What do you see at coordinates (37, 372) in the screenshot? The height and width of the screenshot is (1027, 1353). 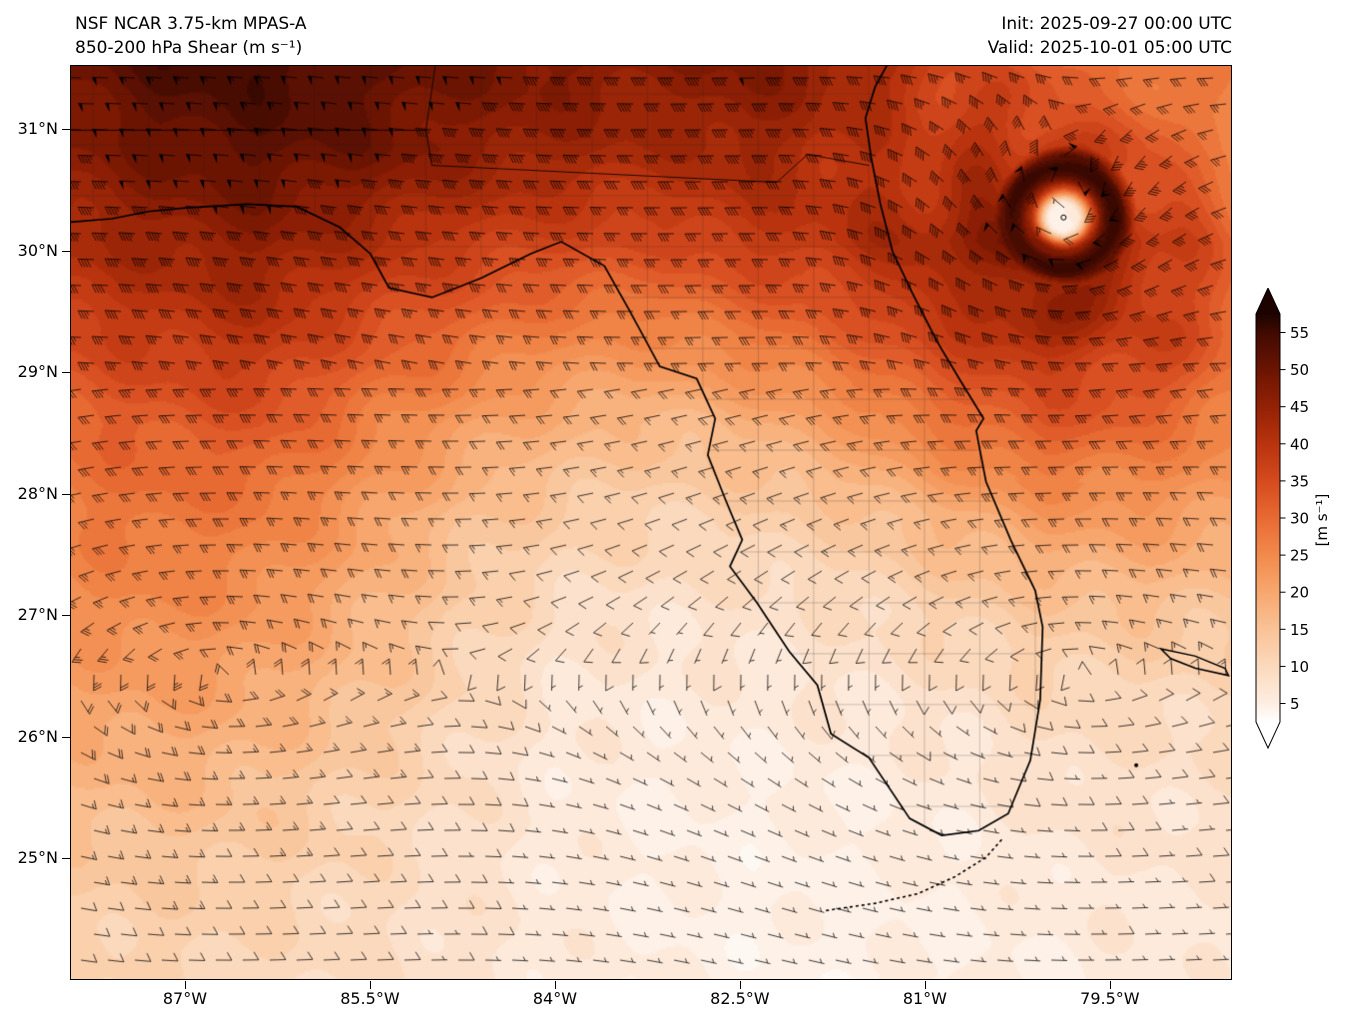 I see `y-tick-label: 29°N` at bounding box center [37, 372].